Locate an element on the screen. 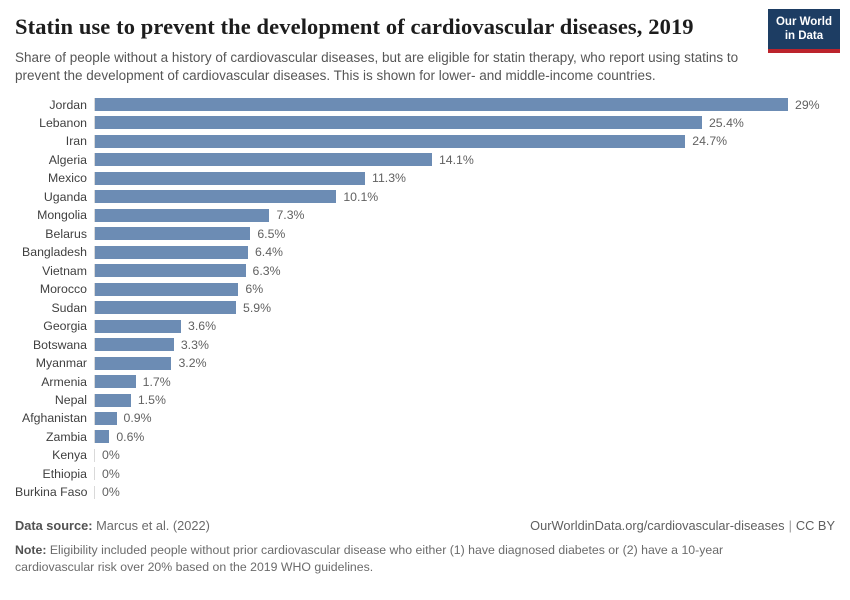  country-label: Sudan is located at coordinates (69, 307).